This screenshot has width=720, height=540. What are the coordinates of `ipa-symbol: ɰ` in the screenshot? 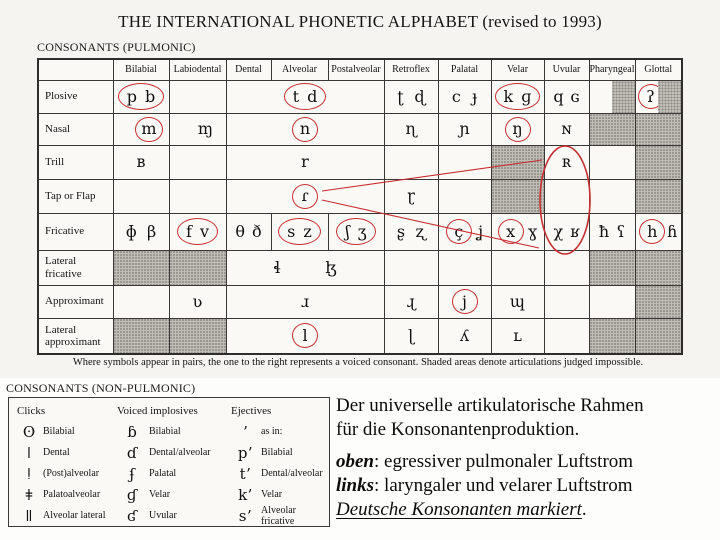 It's located at (517, 301).